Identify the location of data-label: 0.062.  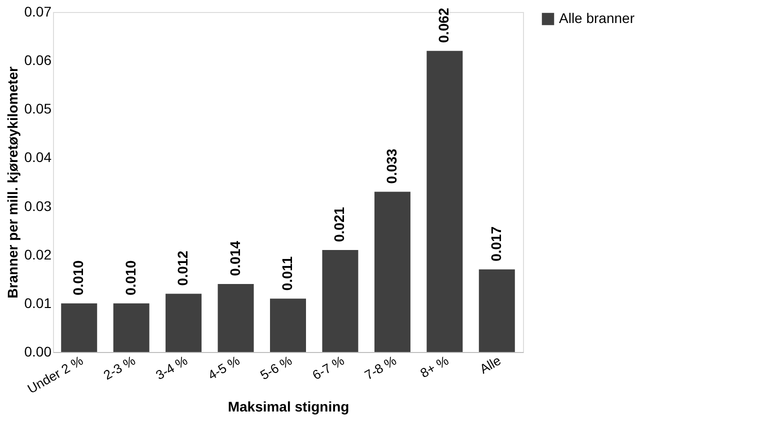
(444, 25).